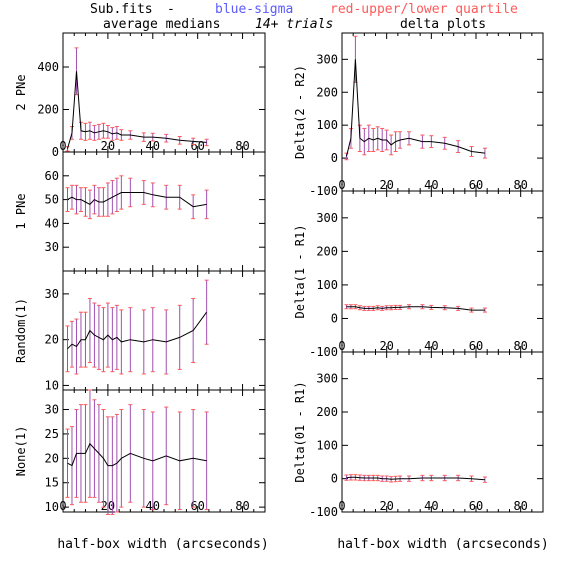 The width and height of the screenshot is (574, 574). Describe the element at coordinates (52, 434) in the screenshot. I see `y-tick-label: 25` at that location.